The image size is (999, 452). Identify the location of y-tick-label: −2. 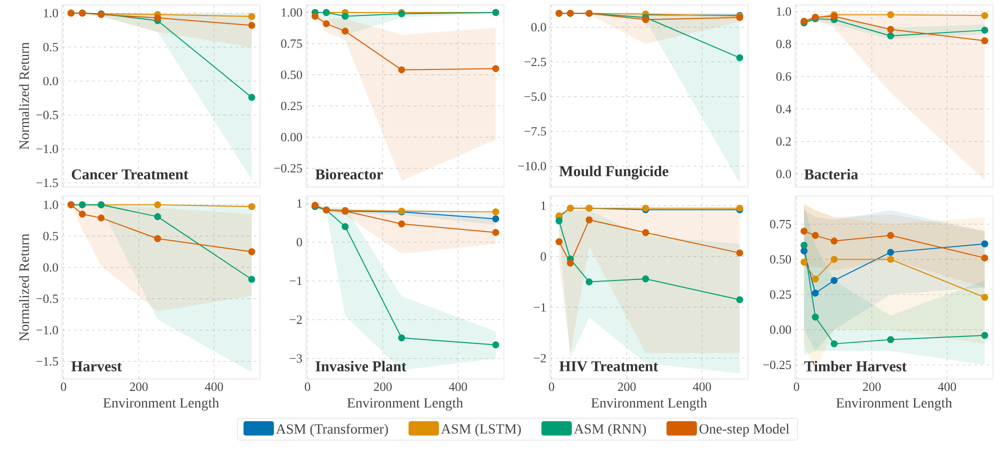
(540, 358).